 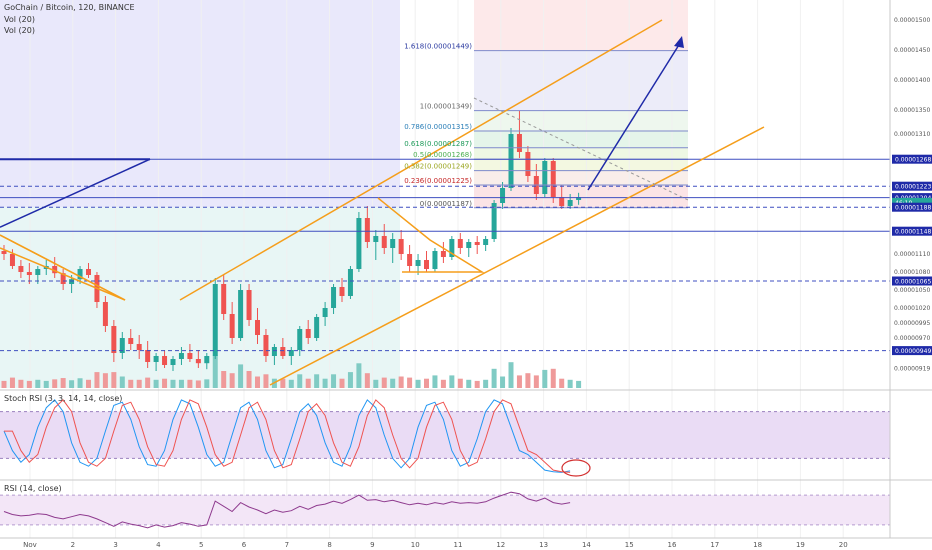 What do you see at coordinates (913, 160) in the screenshot?
I see `price-tag-label: 0.00001268` at bounding box center [913, 160].